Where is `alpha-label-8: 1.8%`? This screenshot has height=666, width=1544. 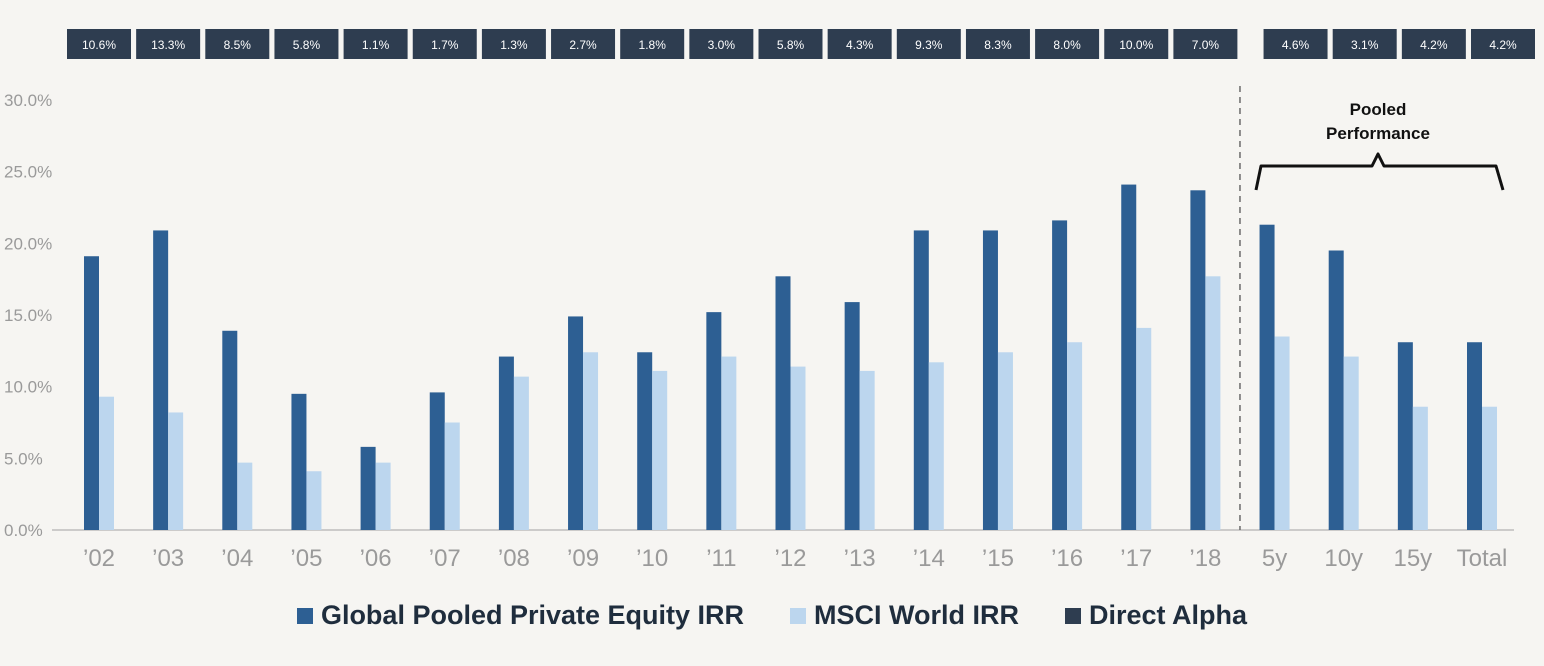
alpha-label-8: 1.8% is located at coordinates (653, 45).